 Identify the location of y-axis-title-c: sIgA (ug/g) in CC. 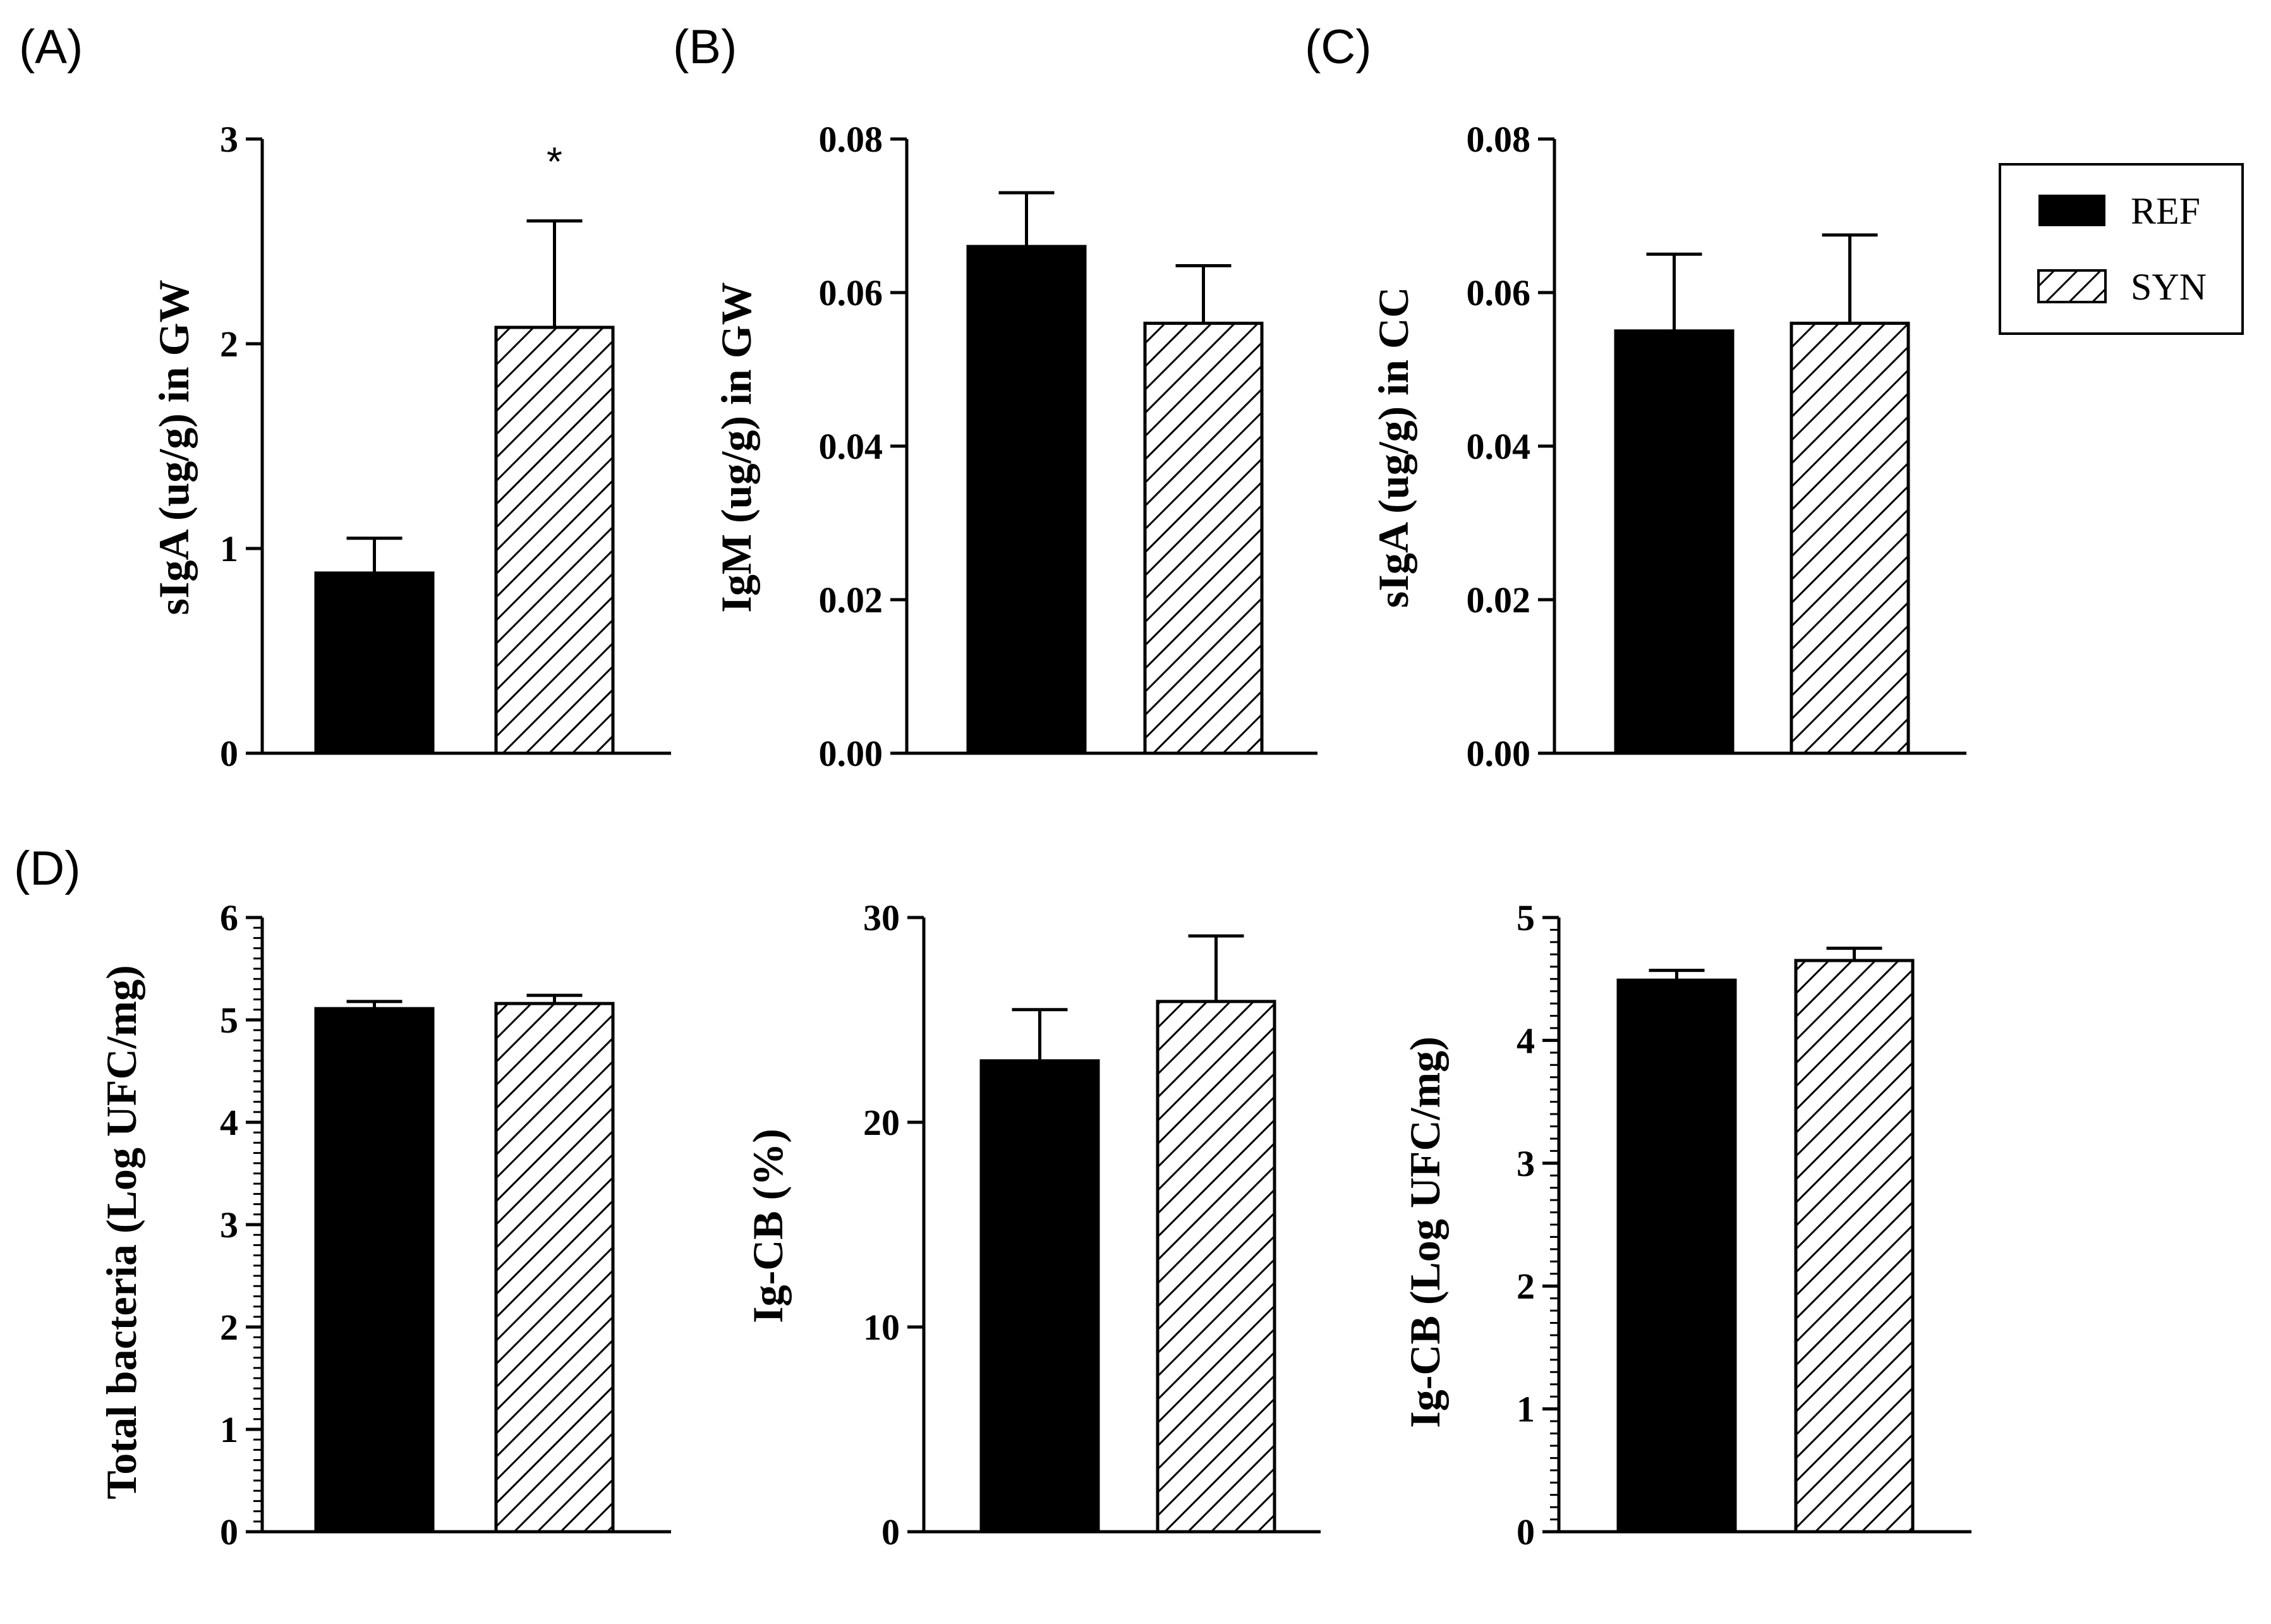
(1393, 447).